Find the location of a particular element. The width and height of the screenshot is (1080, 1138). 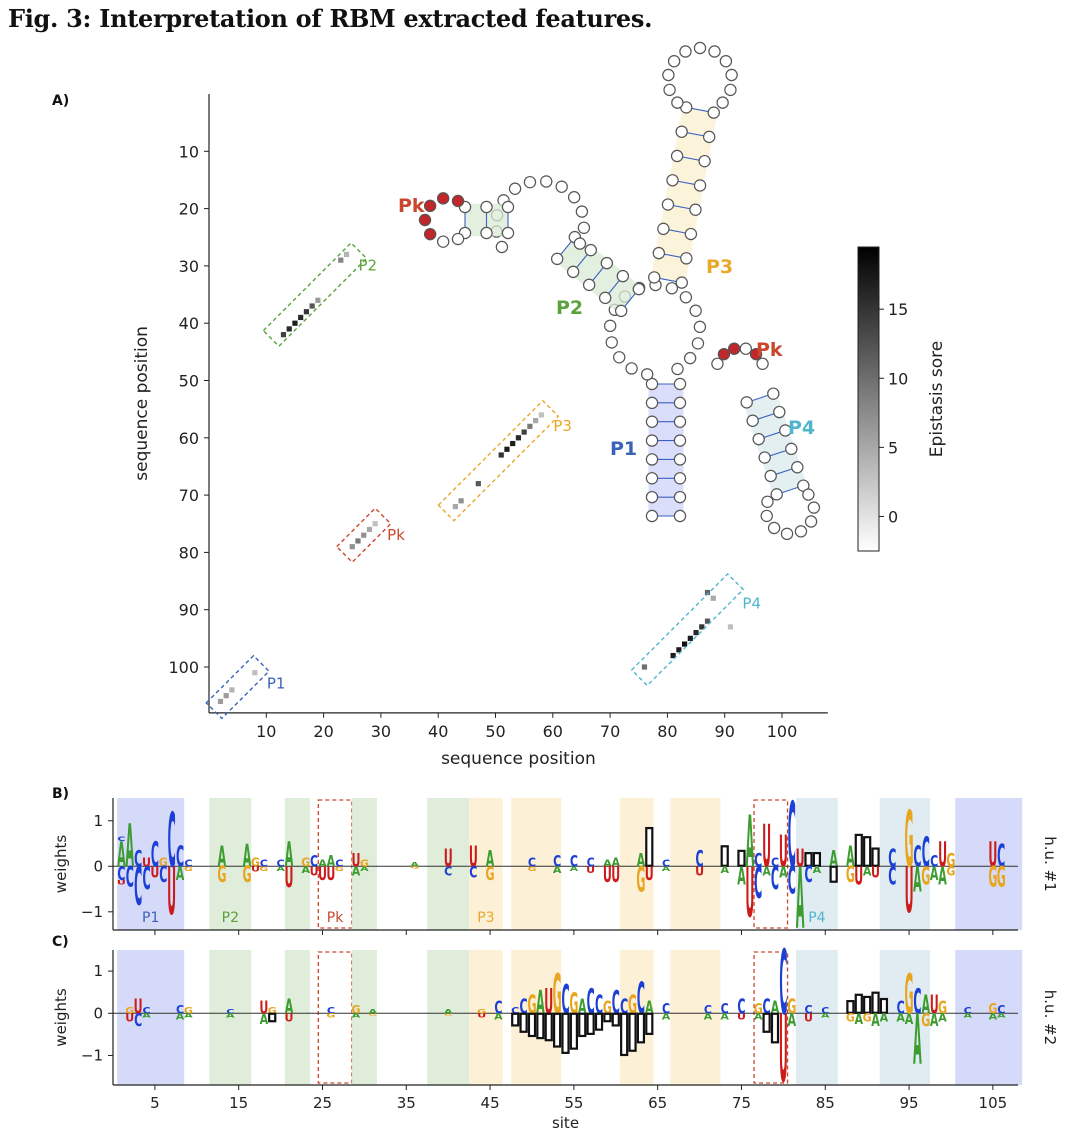

x-tick-label: 50 is located at coordinates (495, 731).